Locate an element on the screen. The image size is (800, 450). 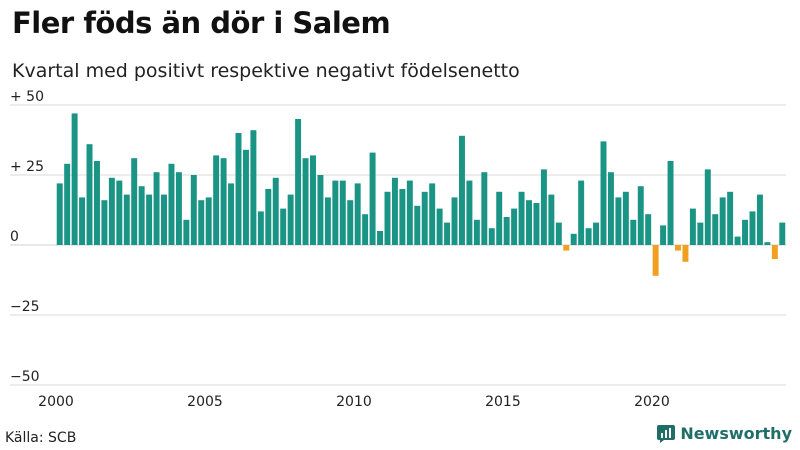
x-tick-label: 2015 is located at coordinates (503, 402).